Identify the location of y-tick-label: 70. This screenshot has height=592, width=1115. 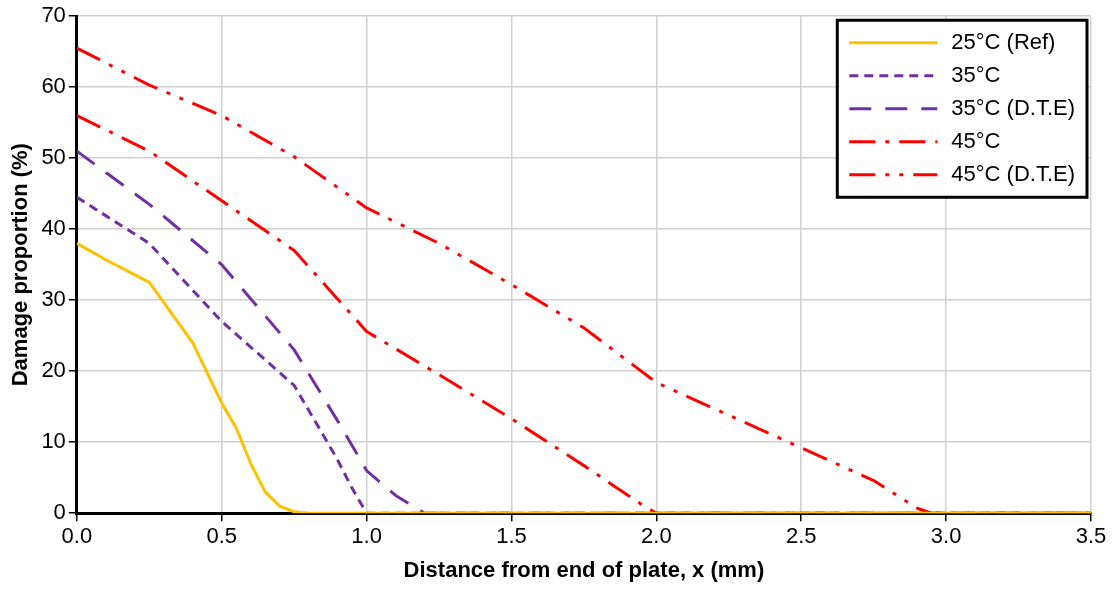
(53, 15).